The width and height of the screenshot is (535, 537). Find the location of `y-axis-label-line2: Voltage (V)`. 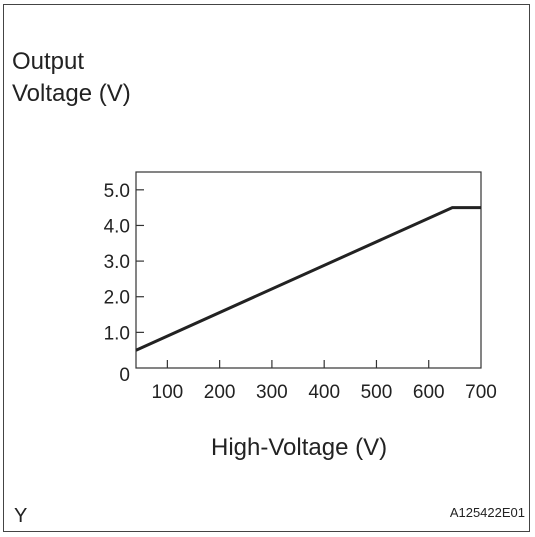

y-axis-label-line2: Voltage (V) is located at coordinates (71, 93).